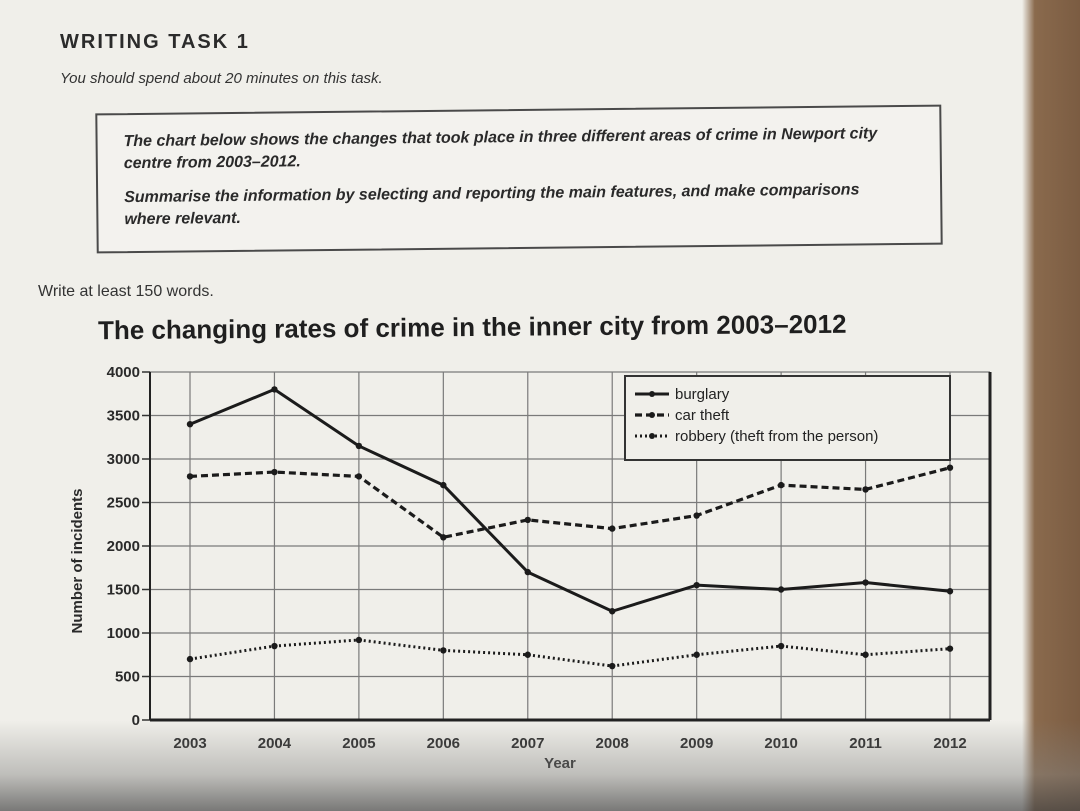 Image resolution: width=1080 pixels, height=811 pixels. What do you see at coordinates (77, 560) in the screenshot?
I see `y-axis-label: Number of incidents` at bounding box center [77, 560].